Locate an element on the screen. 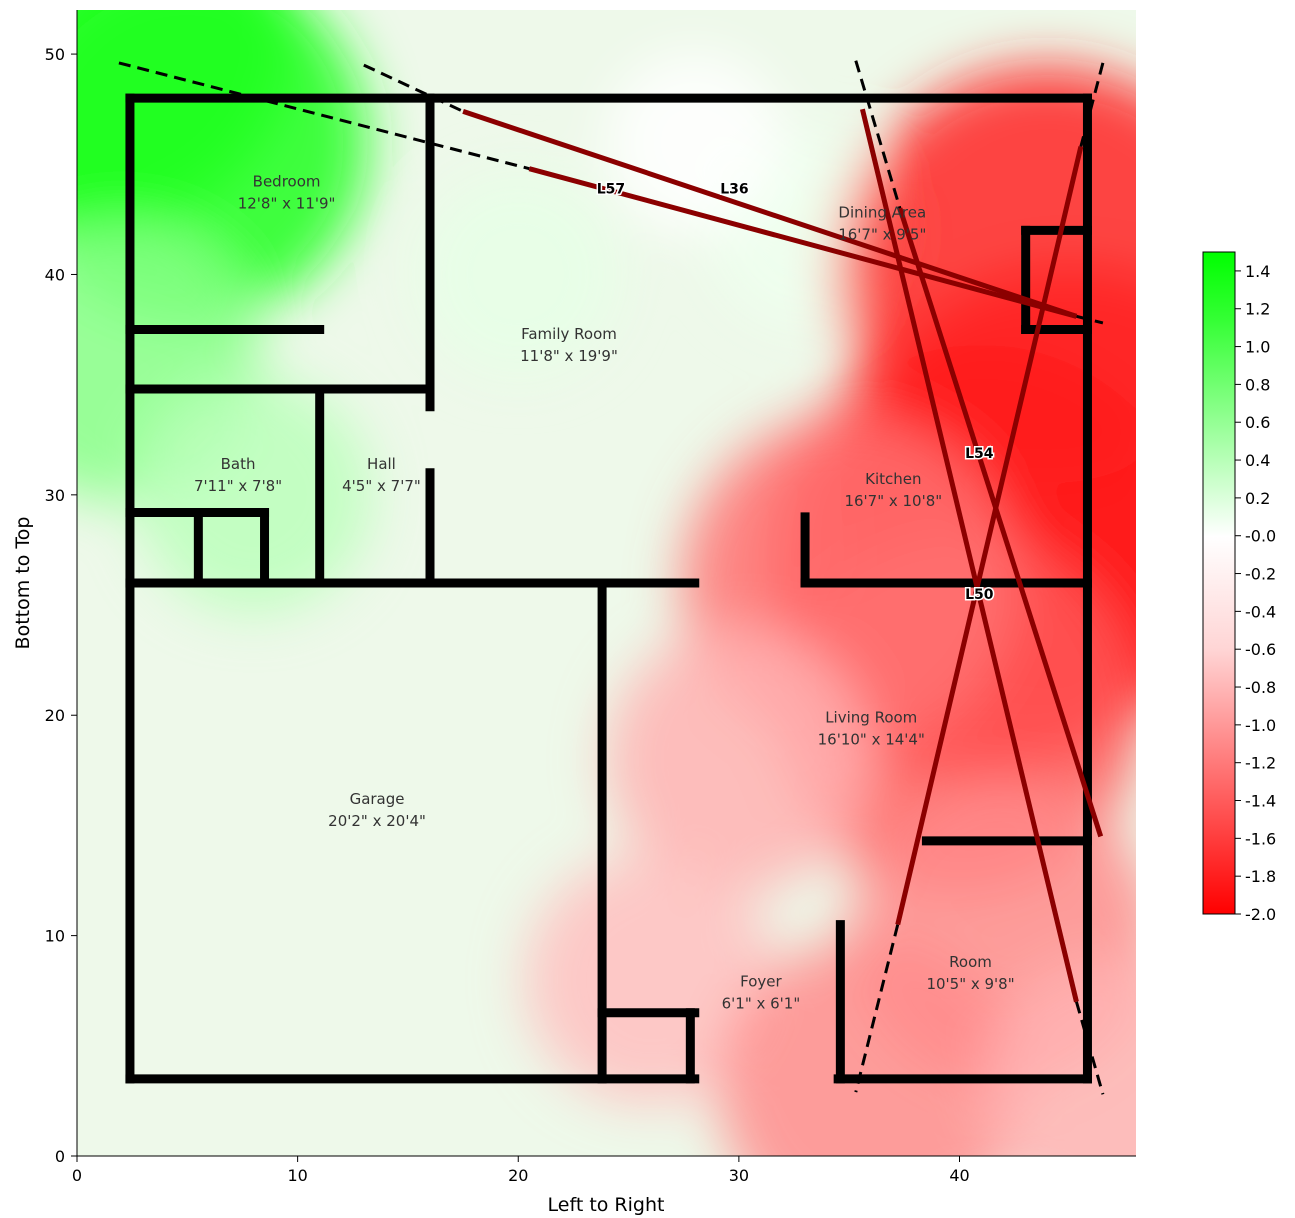 Image resolution: width=1295 pixels, height=1218 pixels. colorbar-tick-label: -1.6 is located at coordinates (1260, 838).